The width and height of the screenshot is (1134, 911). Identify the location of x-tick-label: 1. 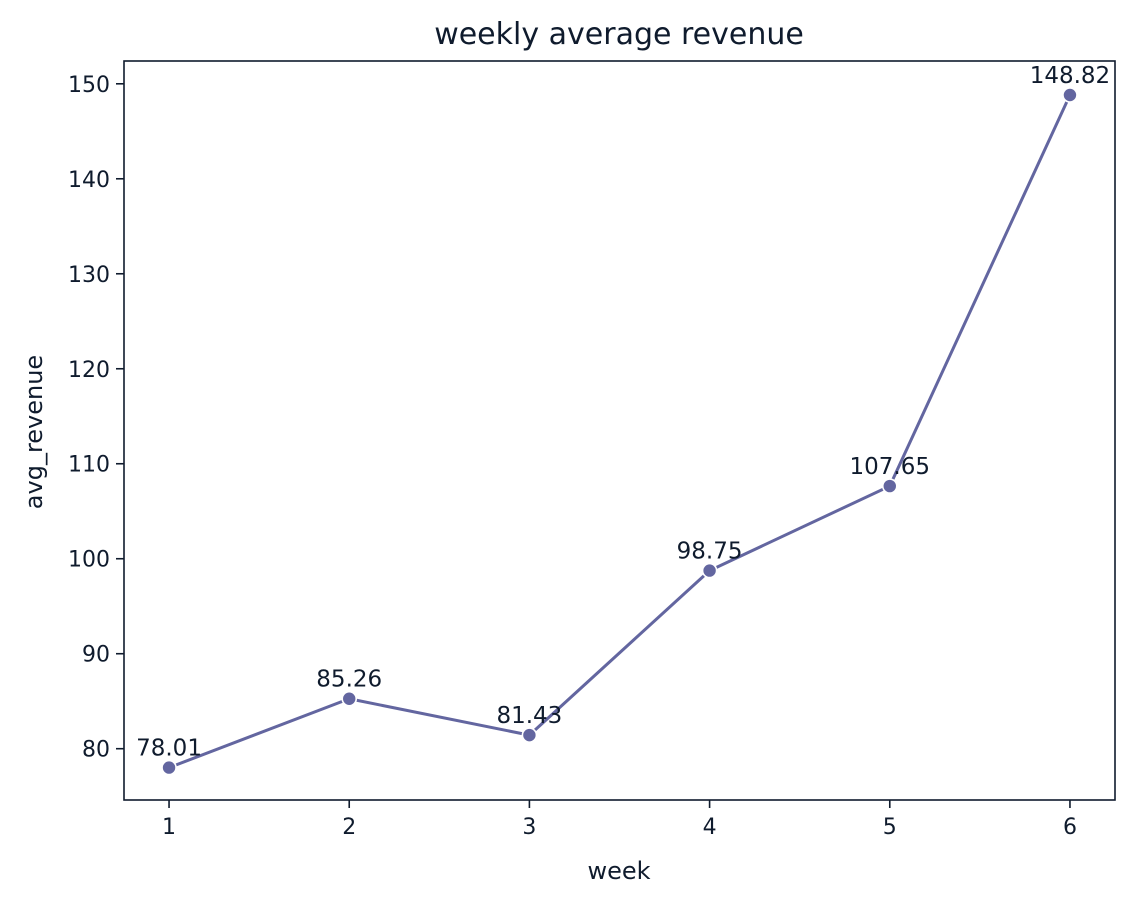
(169, 827).